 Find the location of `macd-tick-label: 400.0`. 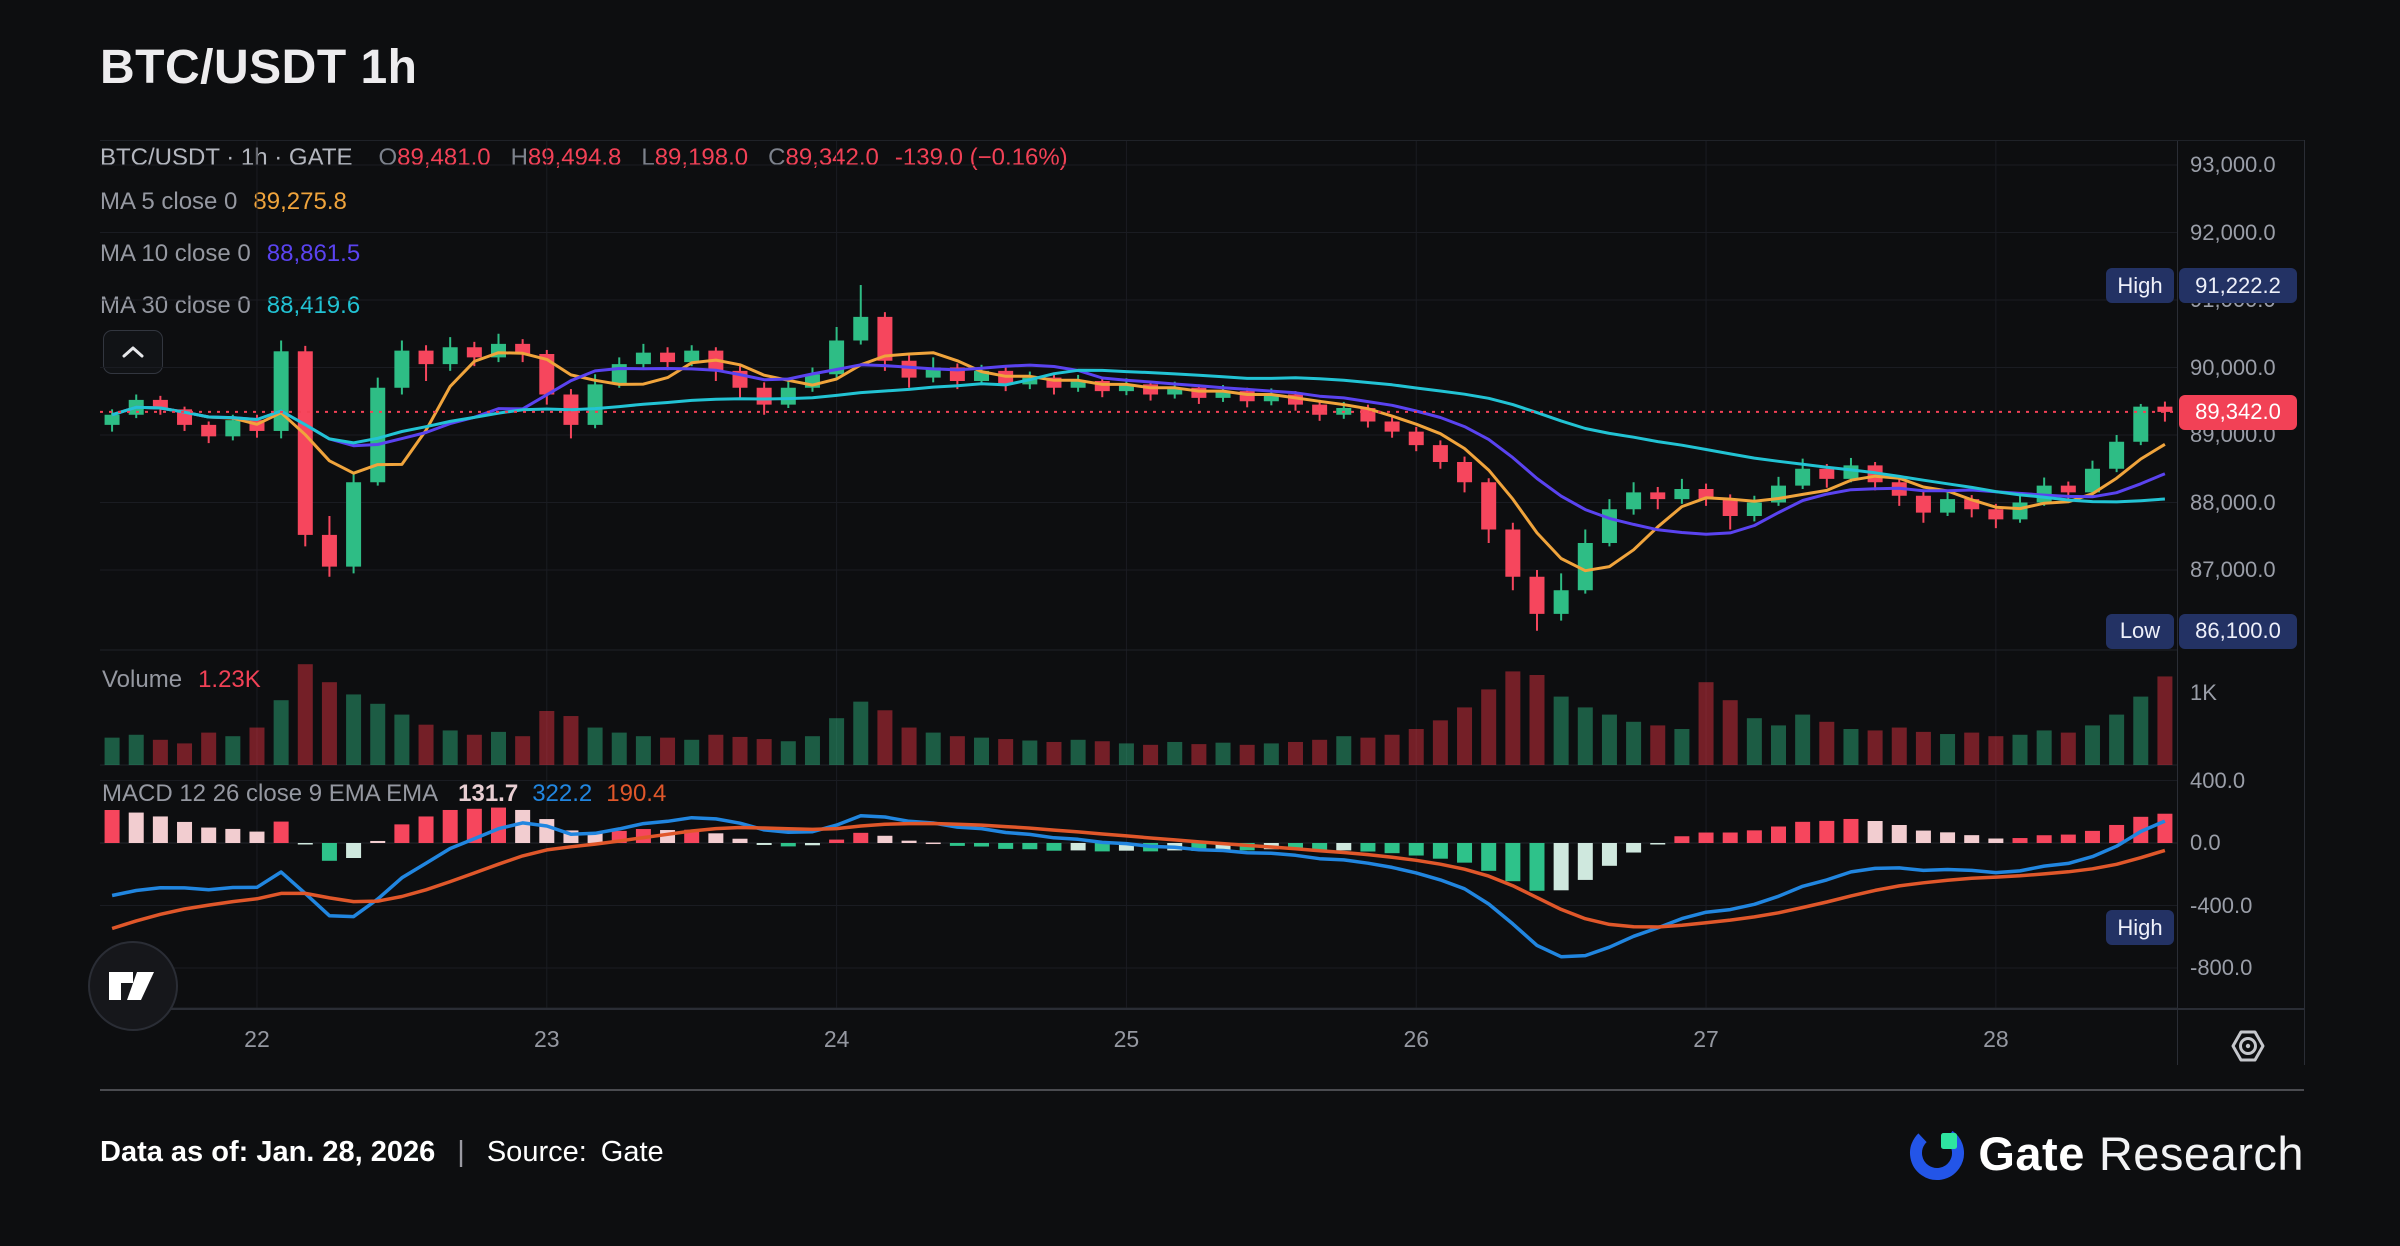

macd-tick-label: 400.0 is located at coordinates (2218, 780).